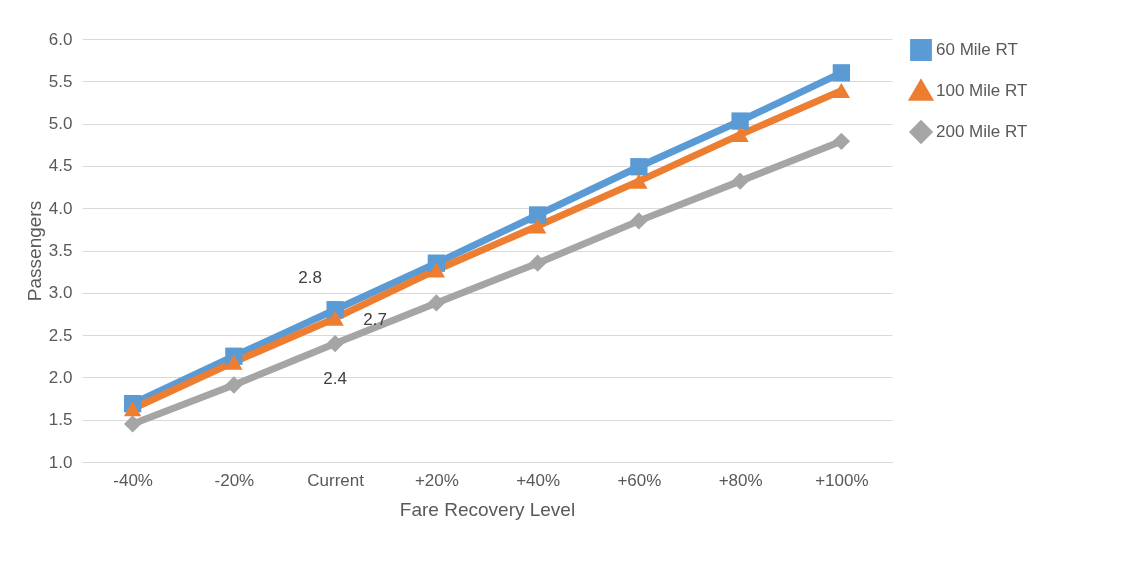 The image size is (1145, 575). Describe the element at coordinates (60, 335) in the screenshot. I see `y-tick-label: 2.5` at that location.